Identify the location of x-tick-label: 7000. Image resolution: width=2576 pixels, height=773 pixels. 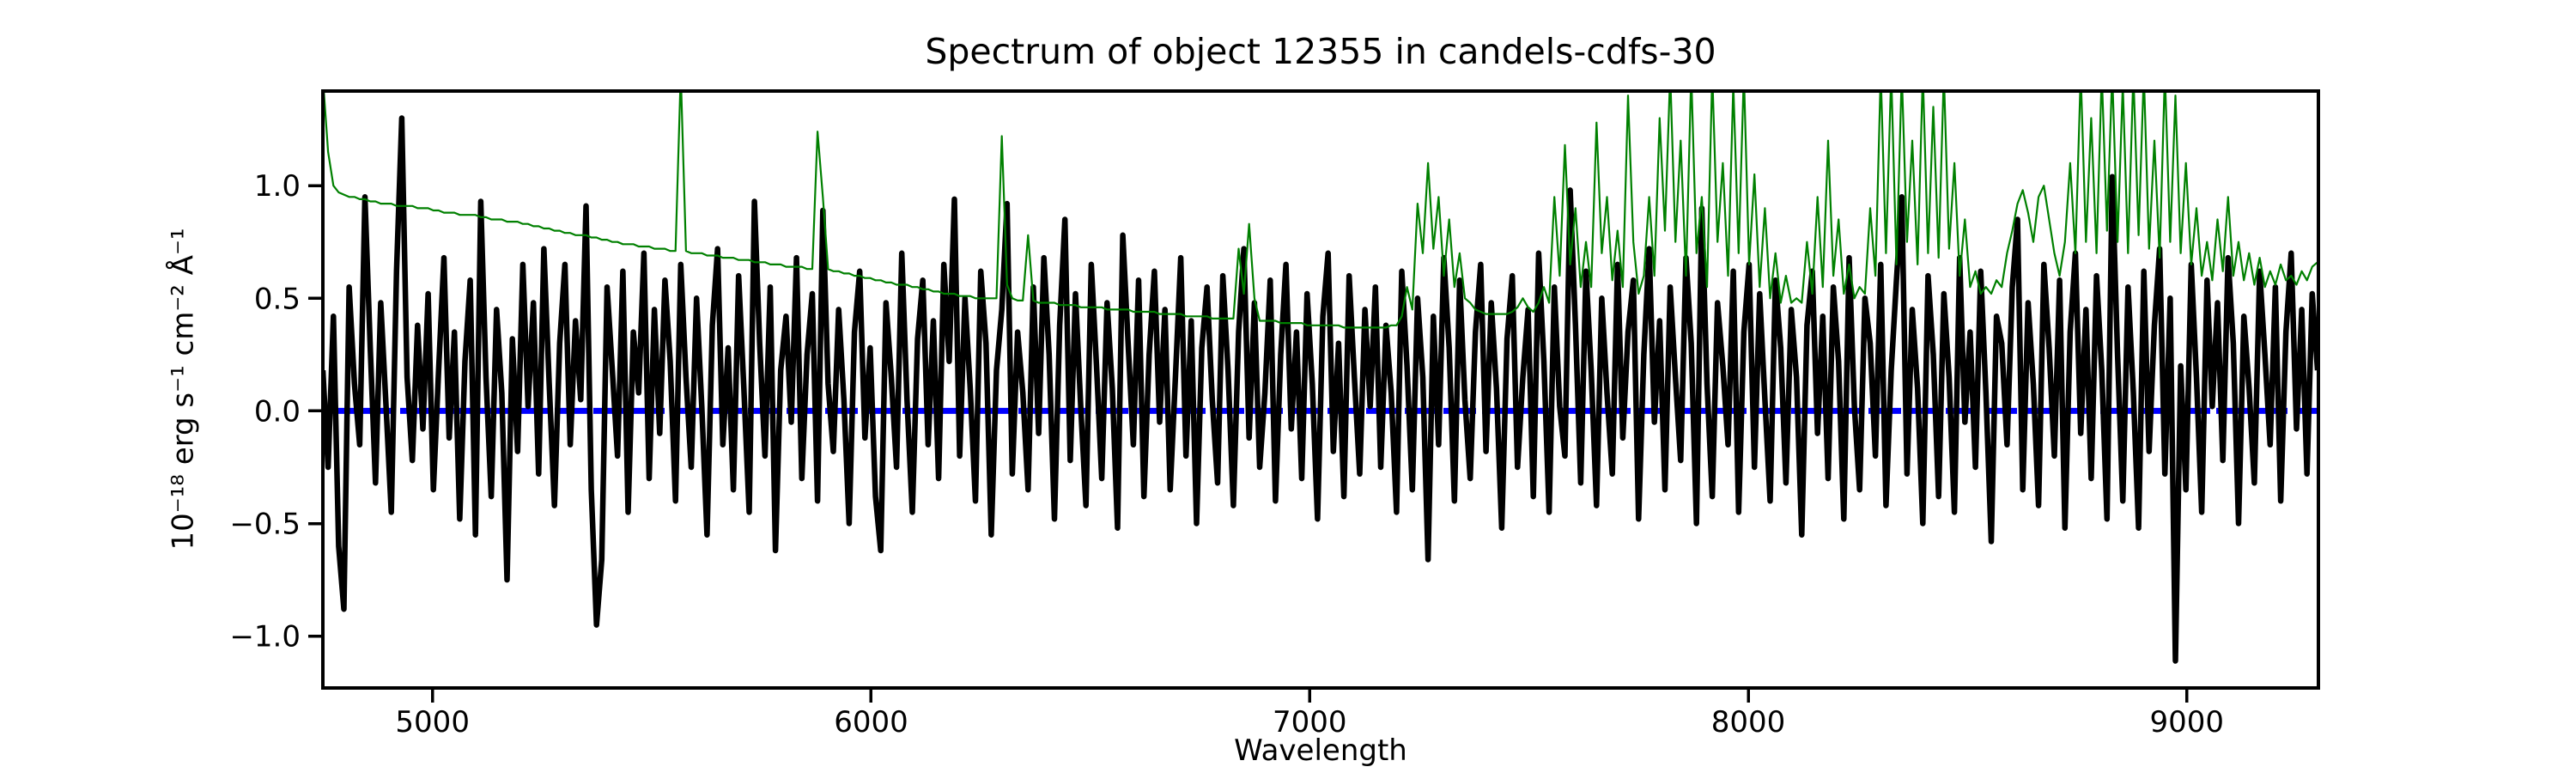
(1310, 722).